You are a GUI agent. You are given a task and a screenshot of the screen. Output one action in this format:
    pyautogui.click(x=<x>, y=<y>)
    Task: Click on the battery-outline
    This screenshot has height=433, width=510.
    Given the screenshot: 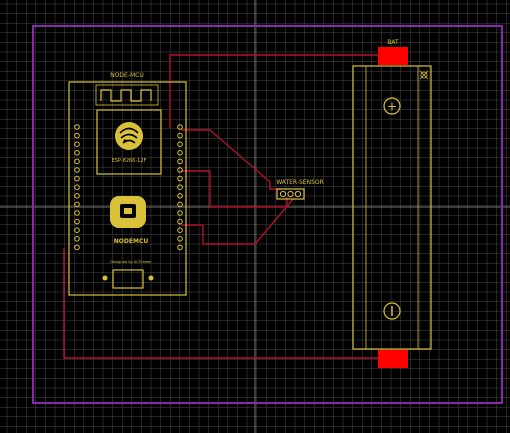 What is the action you would take?
    pyautogui.click(x=392, y=207)
    